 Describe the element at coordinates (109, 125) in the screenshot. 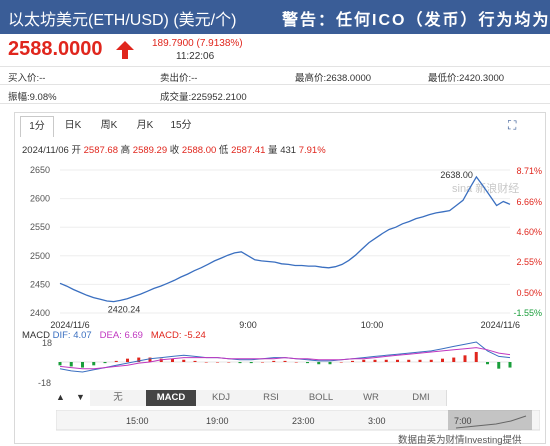

I see `tab-weekly: 周K` at that location.